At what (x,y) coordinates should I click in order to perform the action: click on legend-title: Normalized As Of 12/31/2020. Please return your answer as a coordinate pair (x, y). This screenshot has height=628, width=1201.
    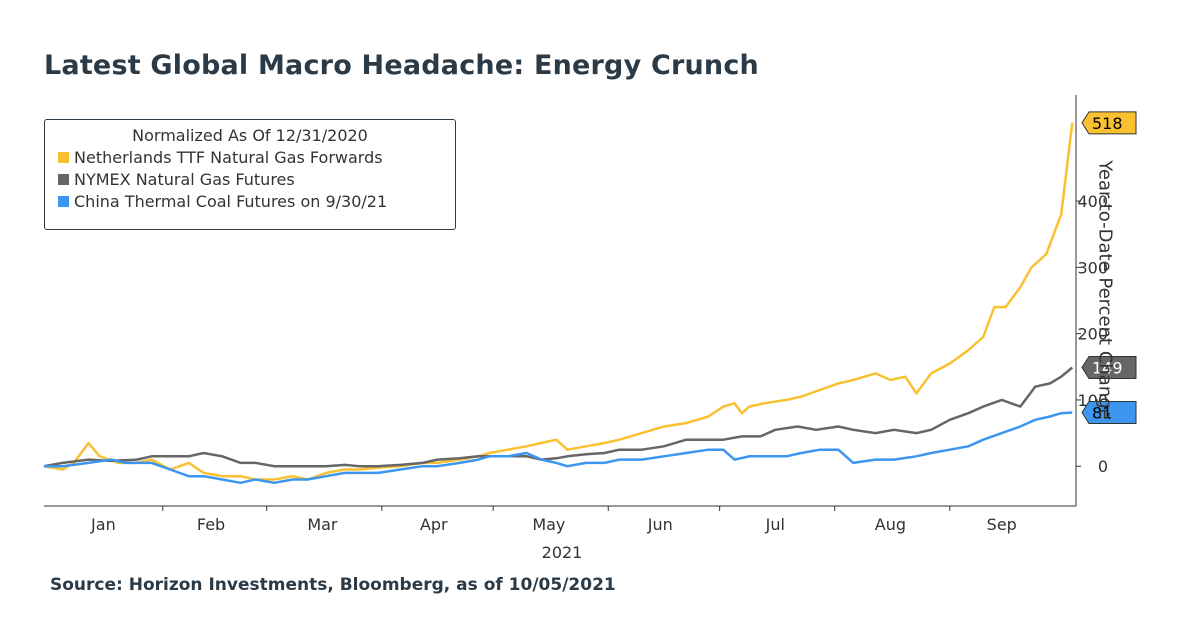
    Looking at the image, I should click on (250, 135).